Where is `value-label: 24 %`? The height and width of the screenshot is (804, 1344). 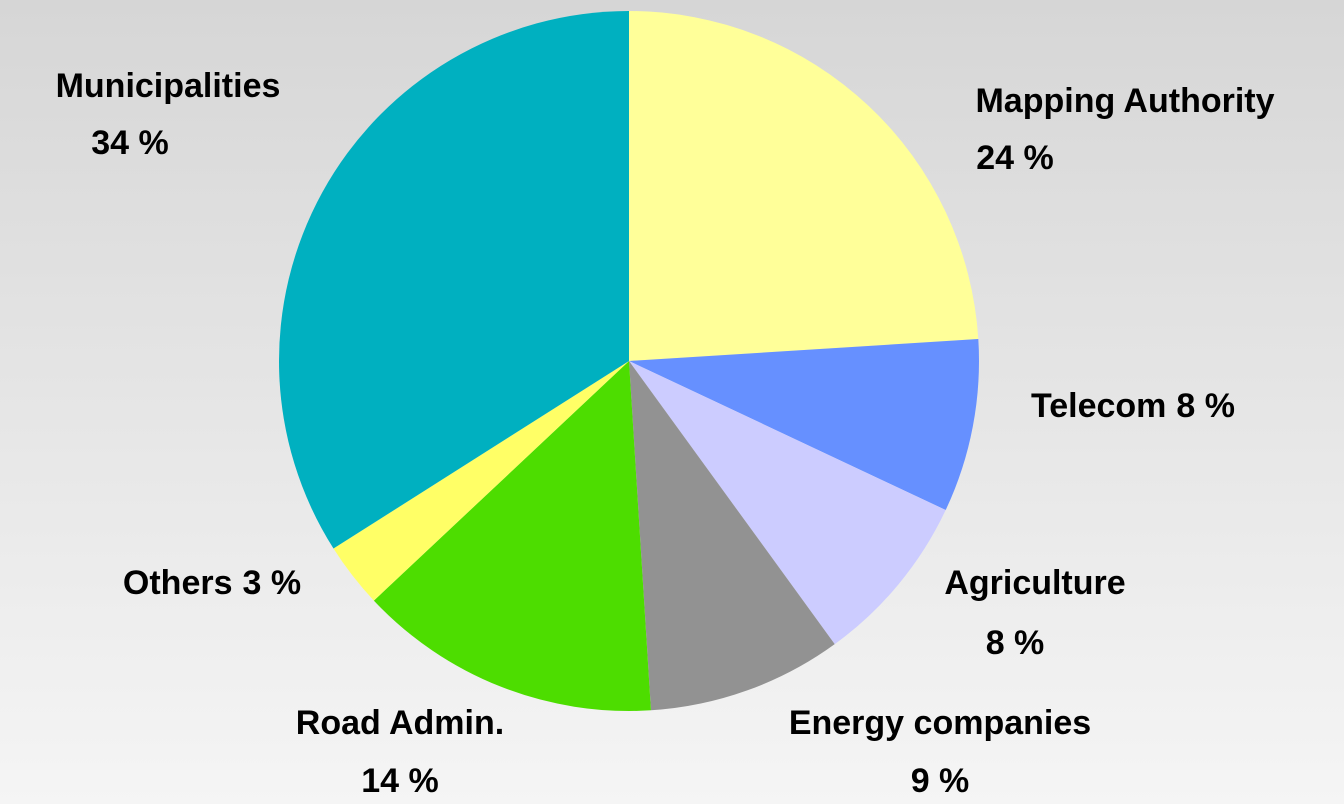 value-label: 24 % is located at coordinates (1015, 158).